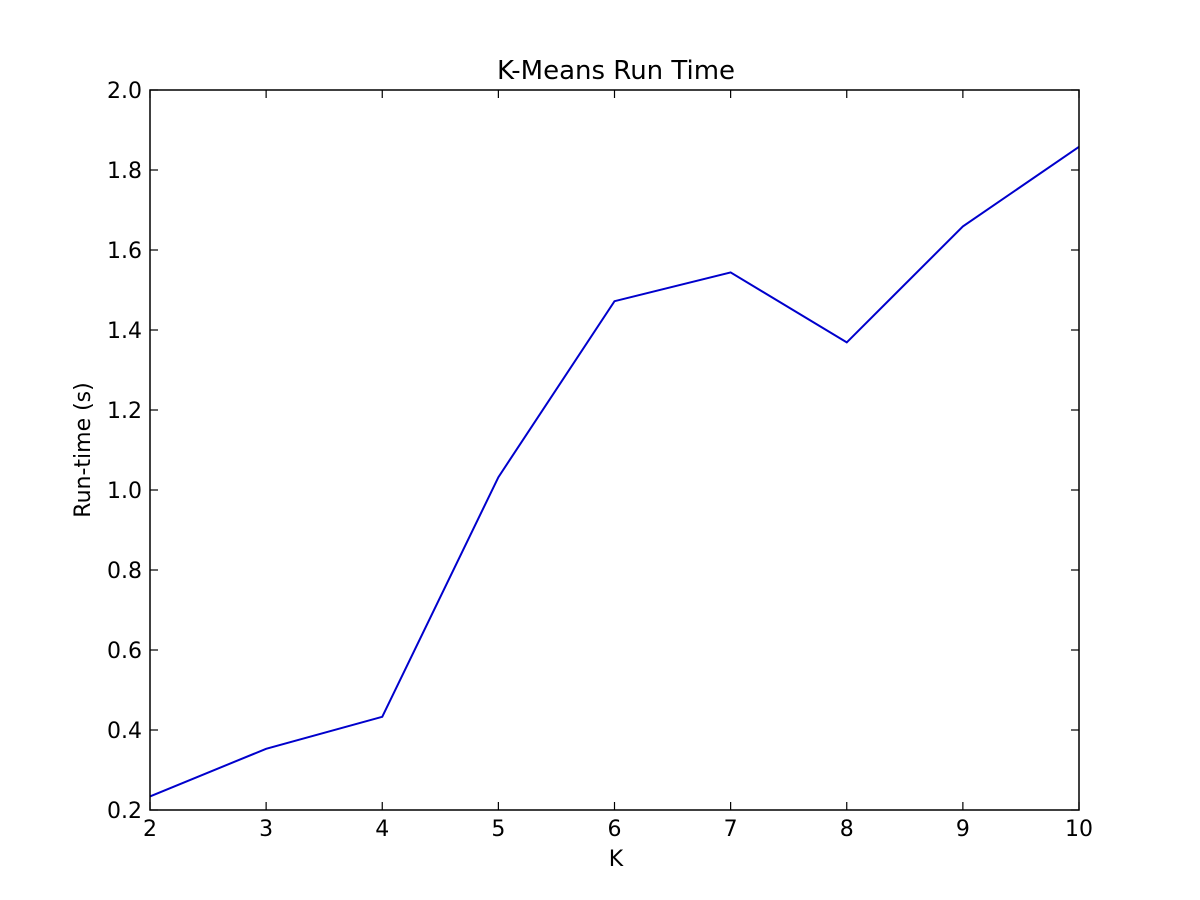 The width and height of the screenshot is (1200, 900). What do you see at coordinates (124, 811) in the screenshot?
I see `y-tick-label: 0.2` at bounding box center [124, 811].